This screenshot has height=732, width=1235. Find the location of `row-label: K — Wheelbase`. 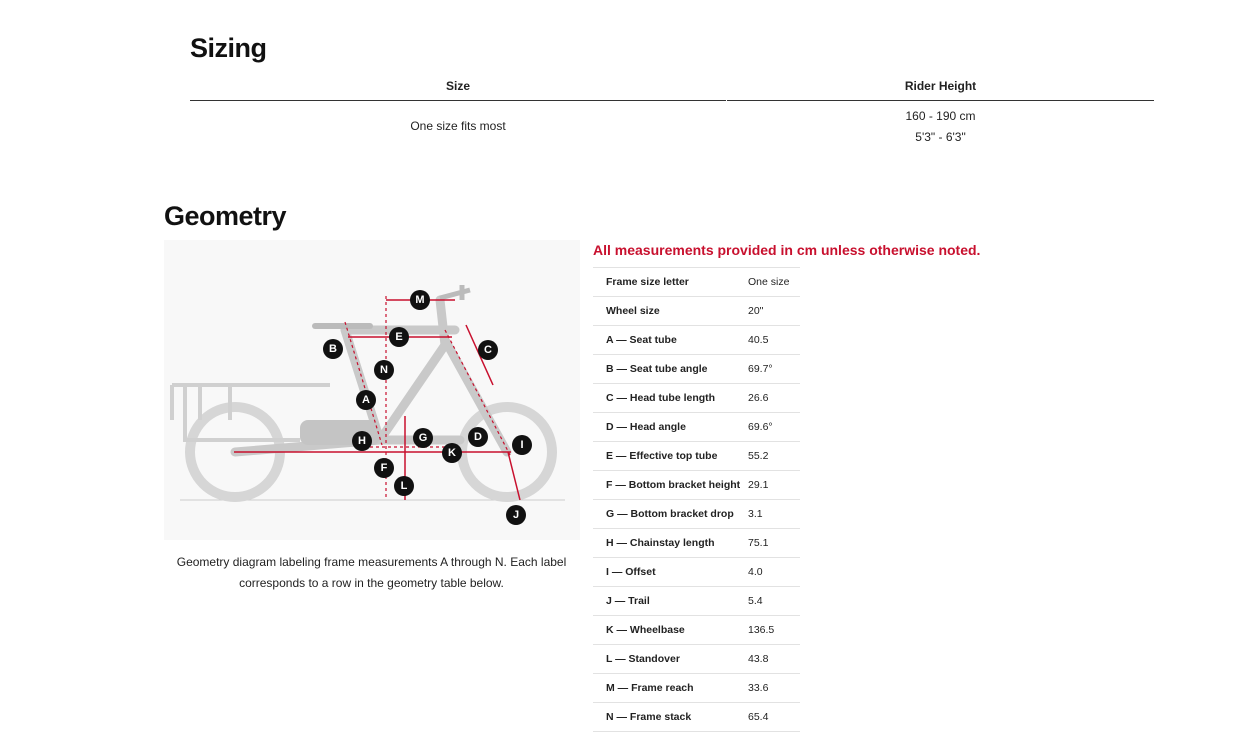

row-label: K — Wheelbase is located at coordinates (645, 630).